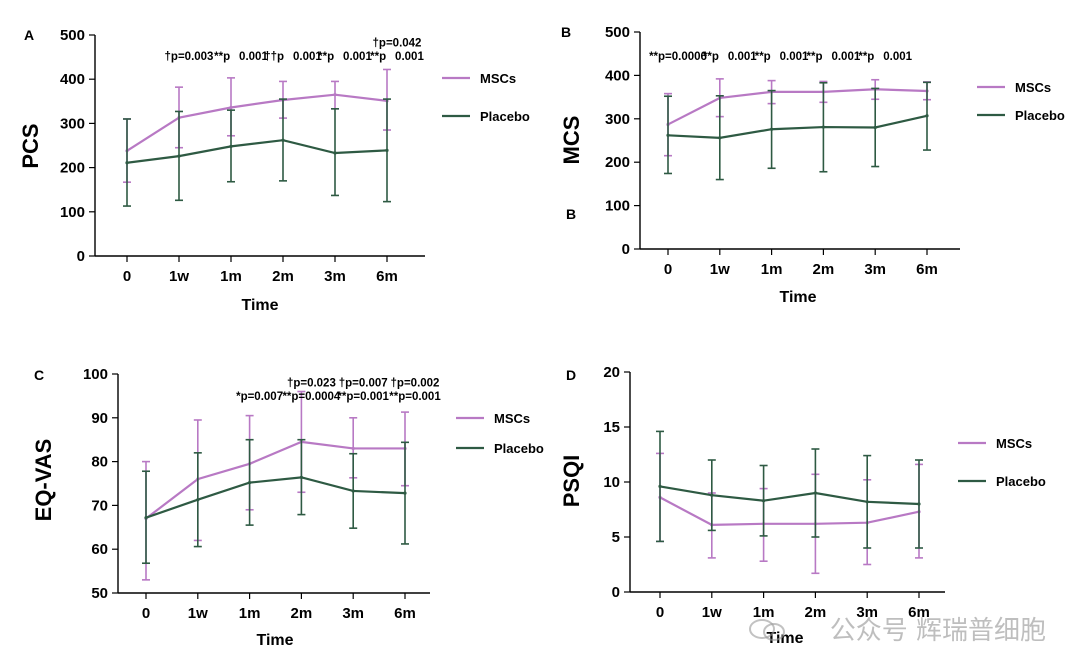  I want to click on panel-label: B, so click(566, 32).